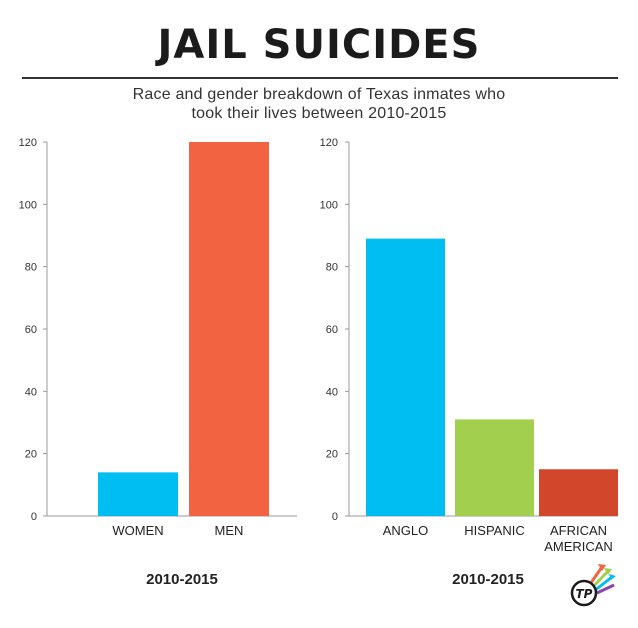 The width and height of the screenshot is (638, 628). Describe the element at coordinates (229, 329) in the screenshot. I see `bar-men` at that location.